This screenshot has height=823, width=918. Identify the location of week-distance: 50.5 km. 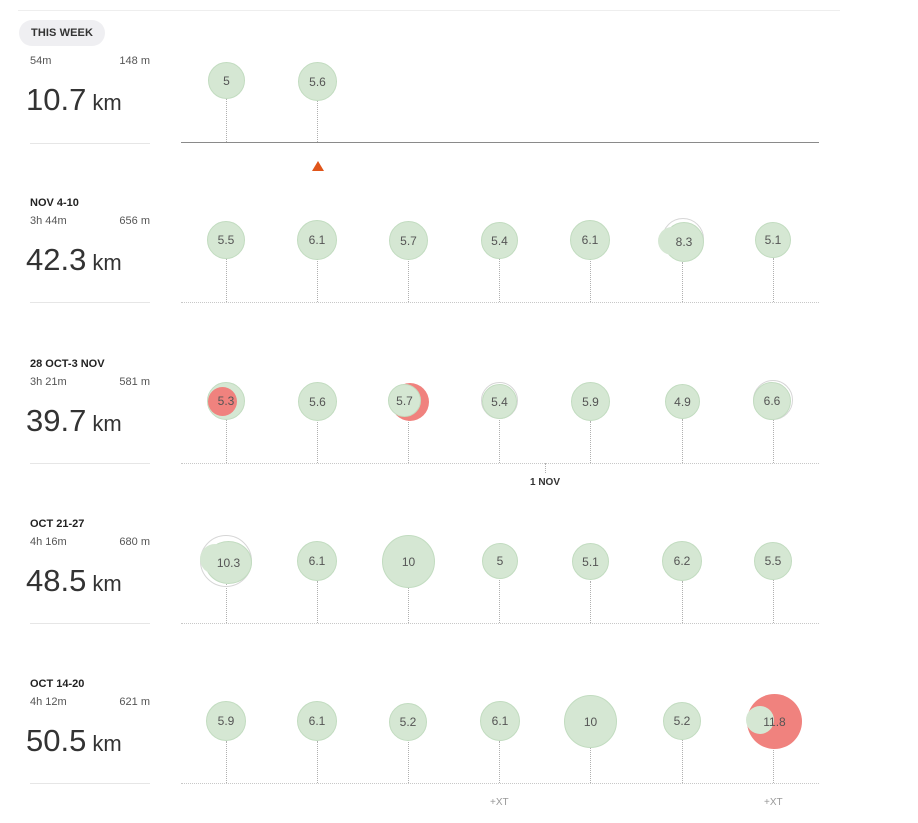
(74, 740).